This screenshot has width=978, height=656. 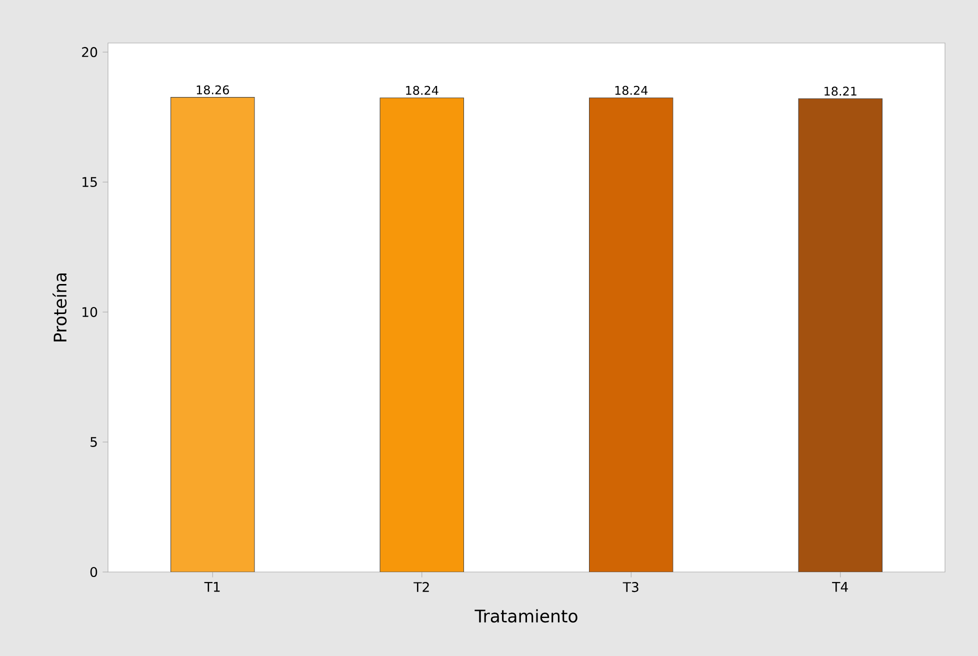 What do you see at coordinates (421, 587) in the screenshot?
I see `x-tick-label: T2` at bounding box center [421, 587].